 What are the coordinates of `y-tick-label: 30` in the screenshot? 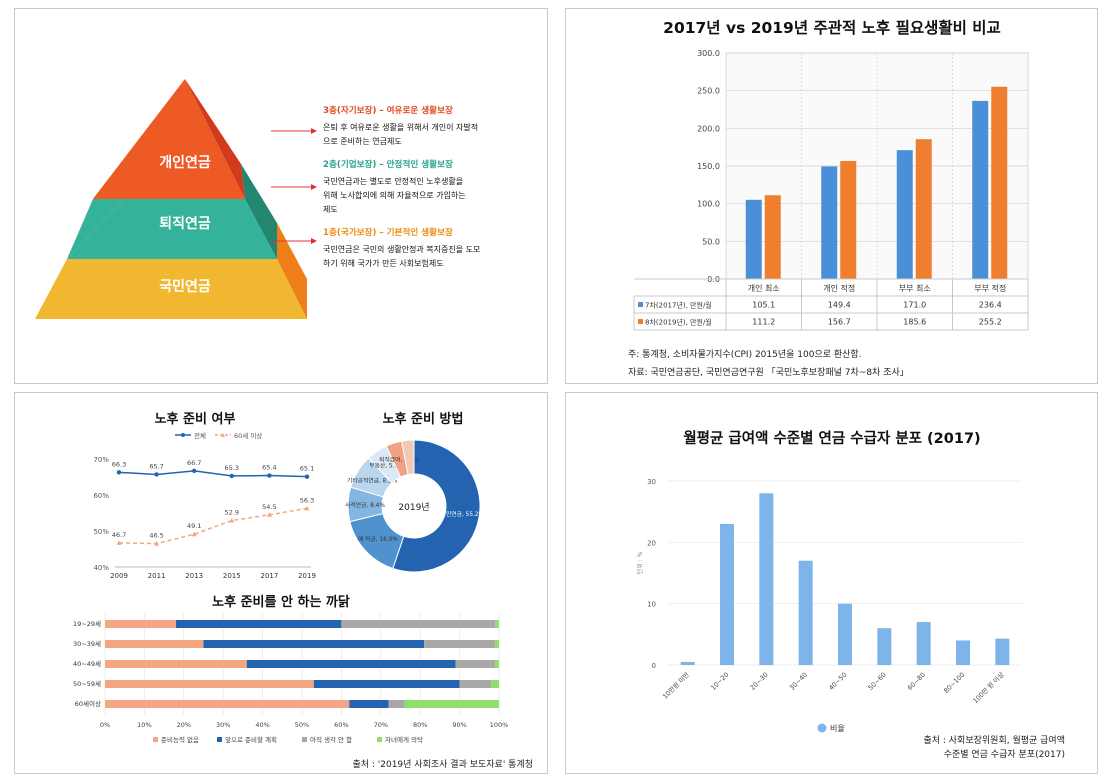 It's located at (651, 482).